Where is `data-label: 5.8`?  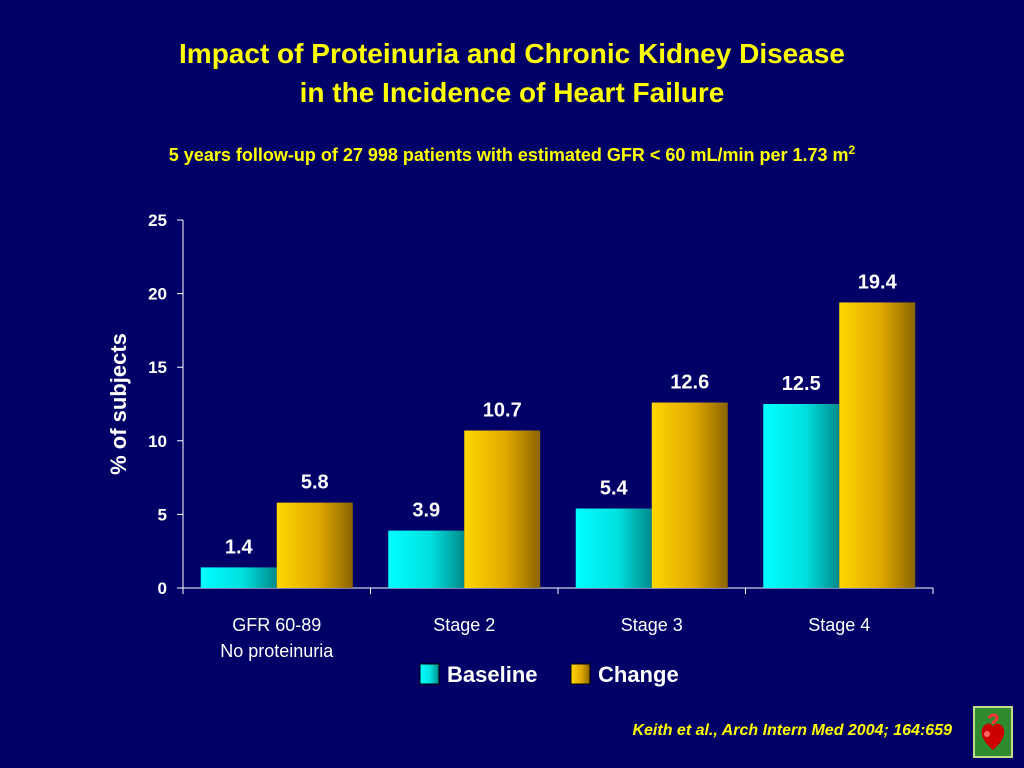
data-label: 5.8 is located at coordinates (315, 483).